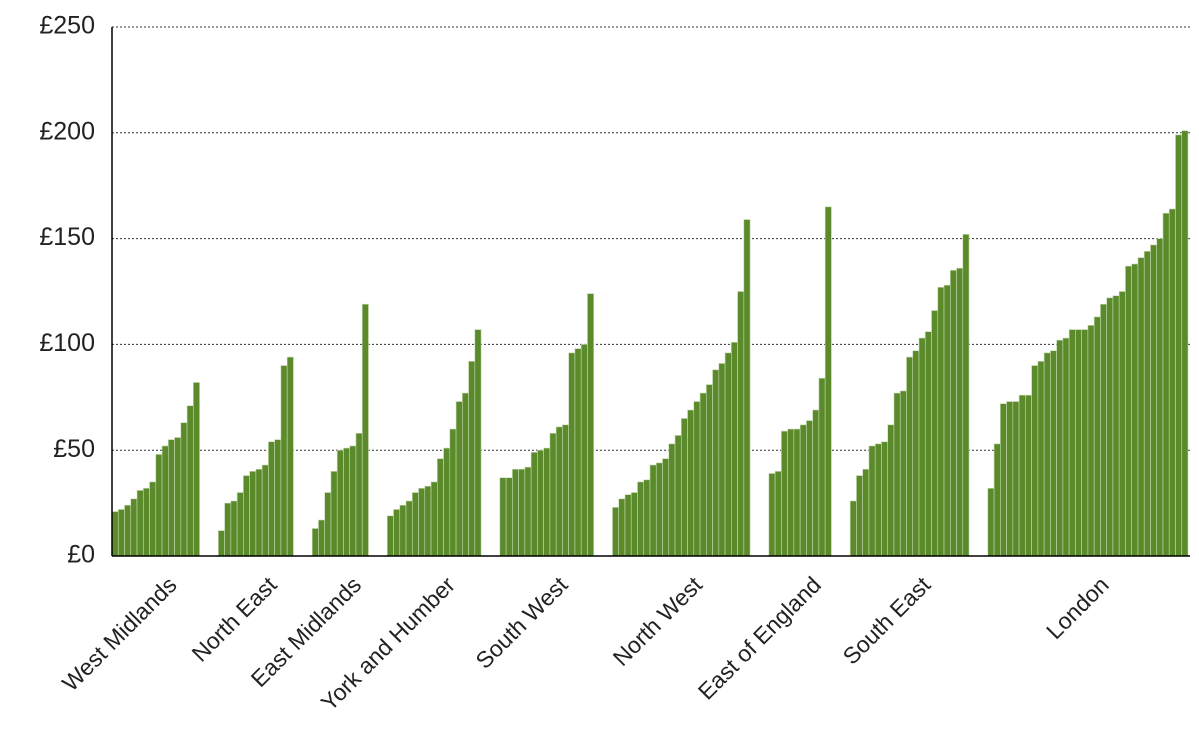 Image resolution: width=1199 pixels, height=755 pixels. Describe the element at coordinates (119, 633) in the screenshot. I see `x-tick-label: West Midlands` at that location.